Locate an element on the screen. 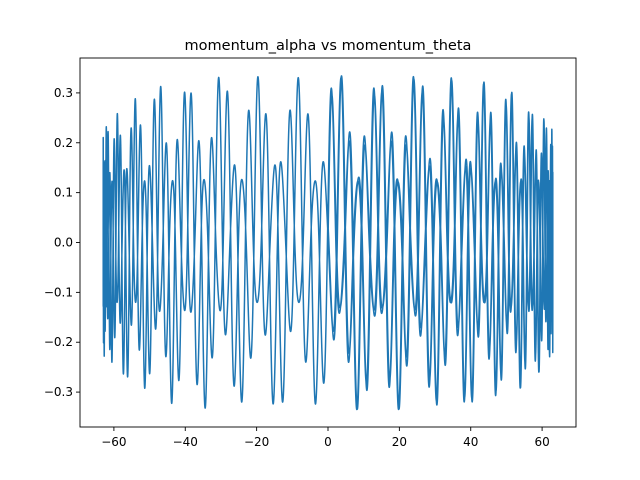  y-tick-label: 0.1 is located at coordinates (63, 193).